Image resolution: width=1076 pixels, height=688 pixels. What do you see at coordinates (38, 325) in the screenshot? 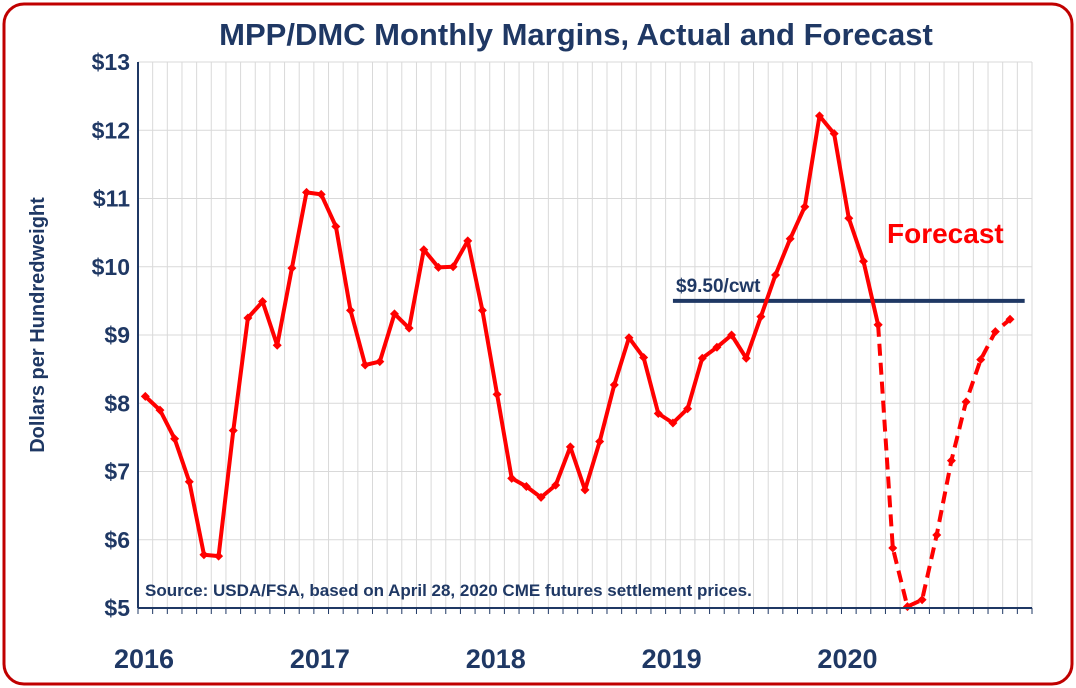
I see `y-axis-label: Dollars per Hundredweight` at bounding box center [38, 325].